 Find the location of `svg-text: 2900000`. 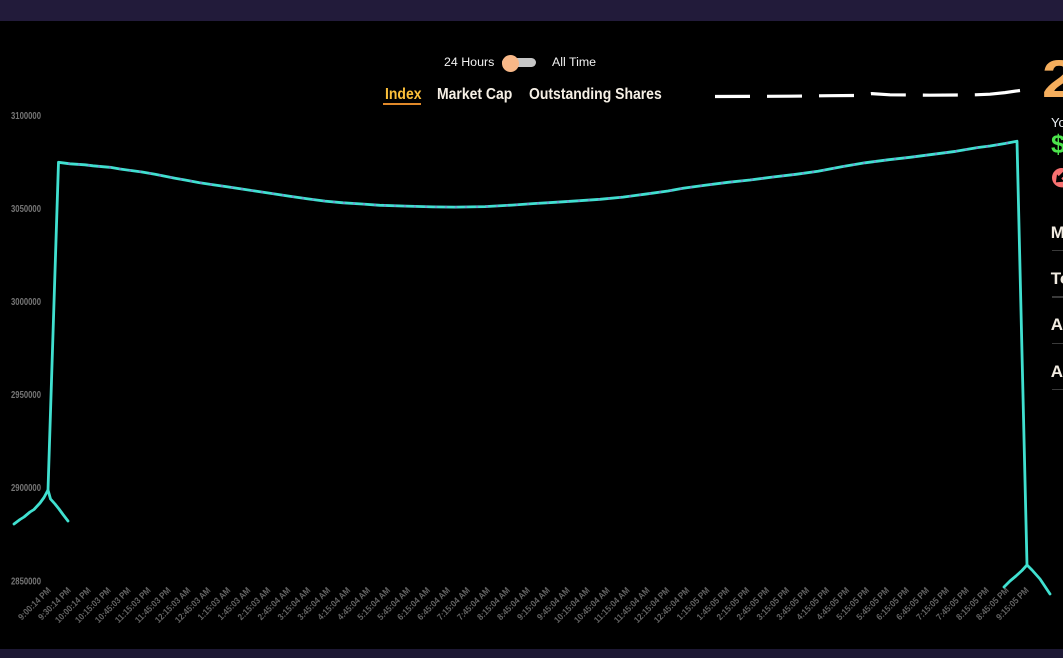

svg-text: 2900000 is located at coordinates (26, 488).